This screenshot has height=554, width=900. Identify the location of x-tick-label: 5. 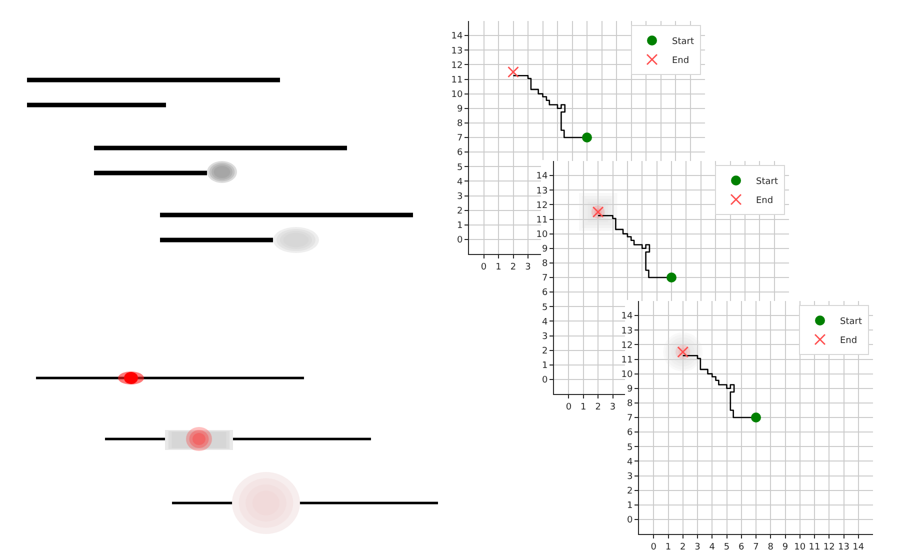
(727, 547).